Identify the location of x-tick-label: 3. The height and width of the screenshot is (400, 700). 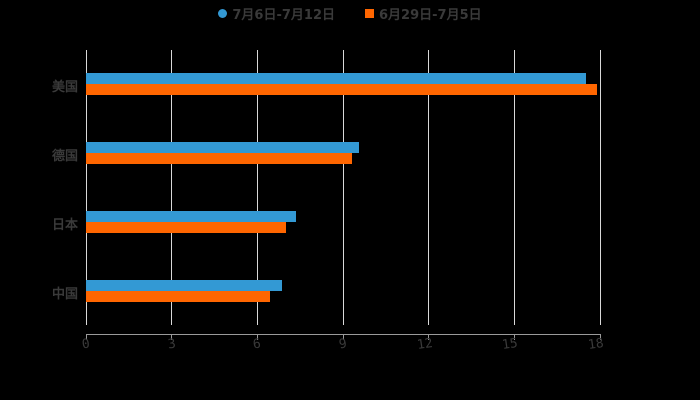
(171, 344).